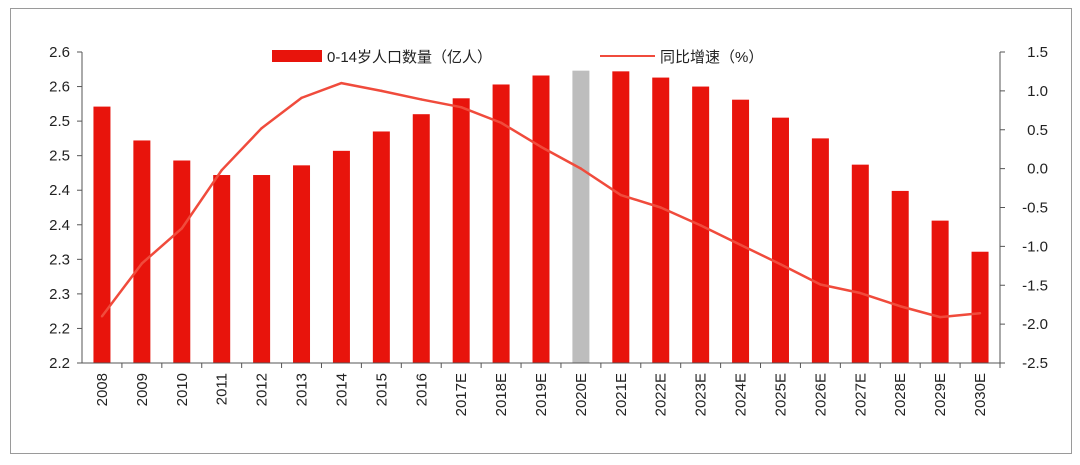 This screenshot has height=465, width=1080. I want to click on x-tick-label-2021E: 2021E, so click(621, 394).